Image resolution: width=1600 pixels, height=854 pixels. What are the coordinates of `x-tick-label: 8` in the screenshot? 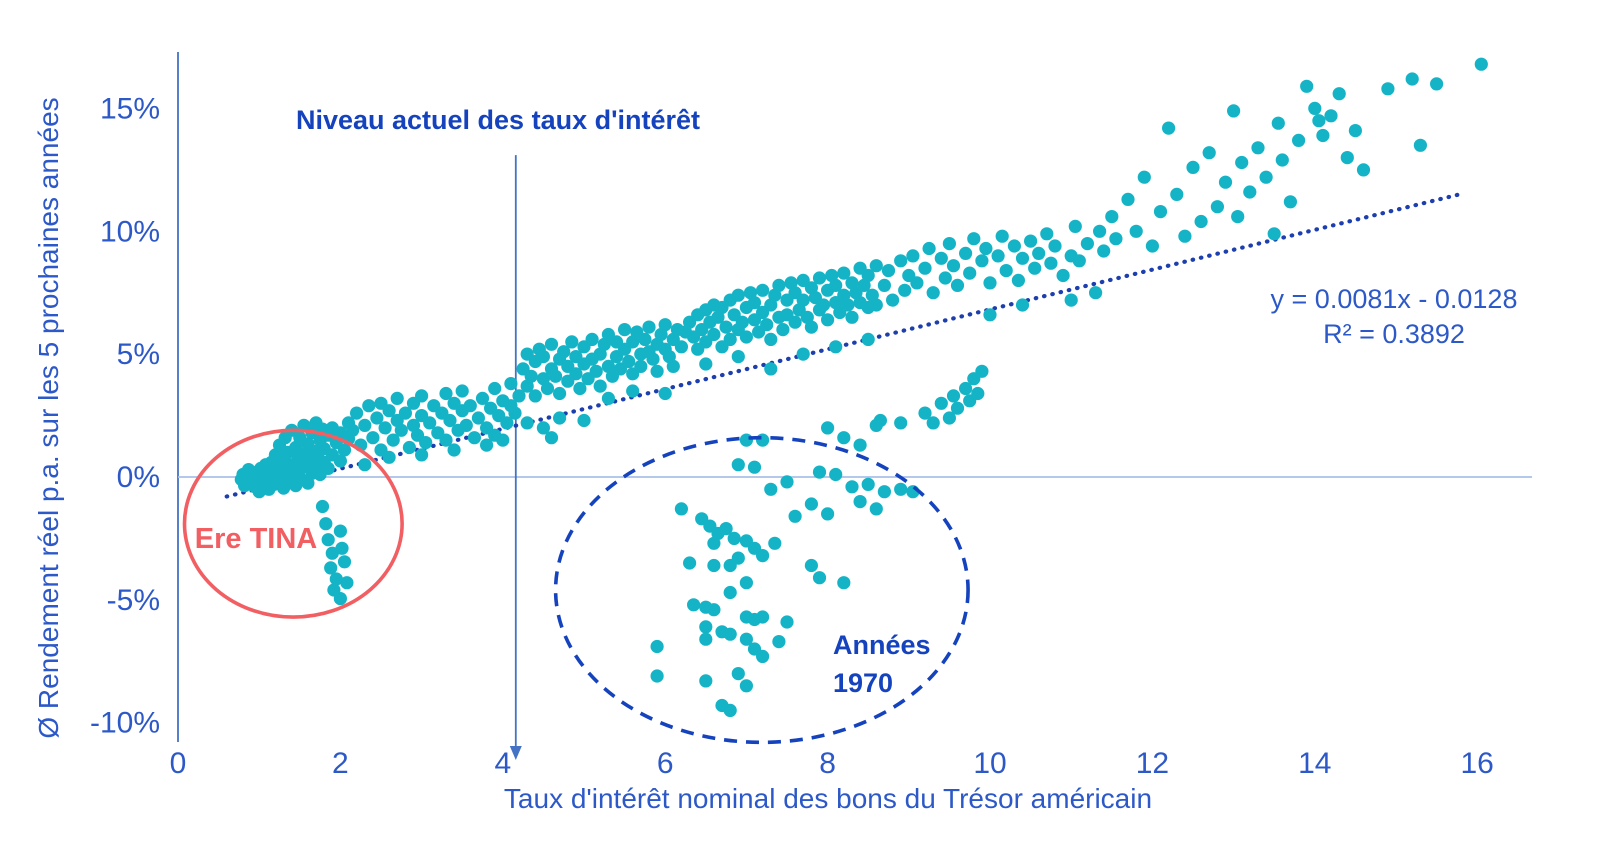 It's located at (827, 763).